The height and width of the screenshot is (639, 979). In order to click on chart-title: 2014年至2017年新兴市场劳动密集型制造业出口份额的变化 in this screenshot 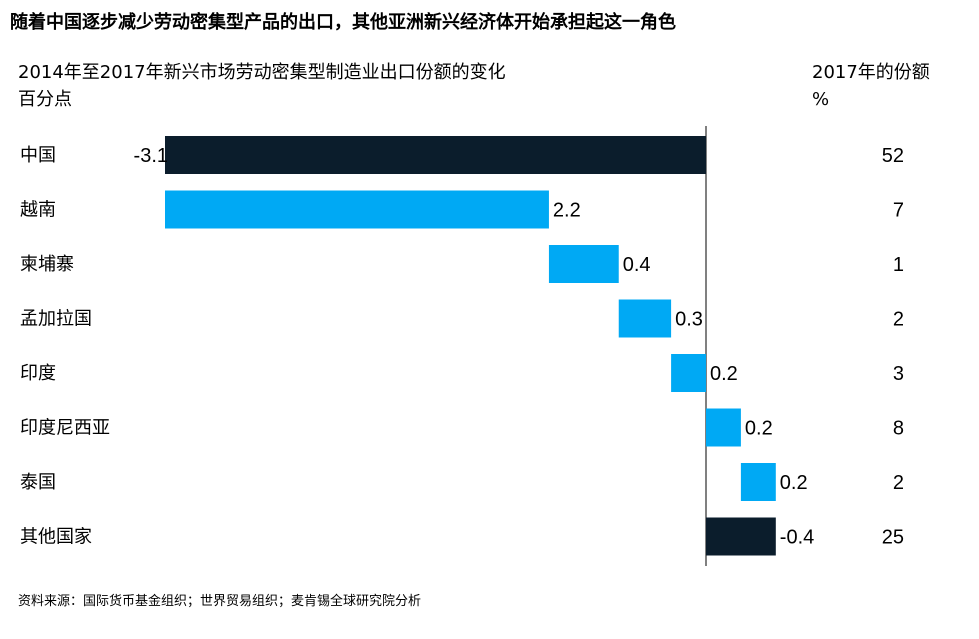, I will do `click(262, 72)`.